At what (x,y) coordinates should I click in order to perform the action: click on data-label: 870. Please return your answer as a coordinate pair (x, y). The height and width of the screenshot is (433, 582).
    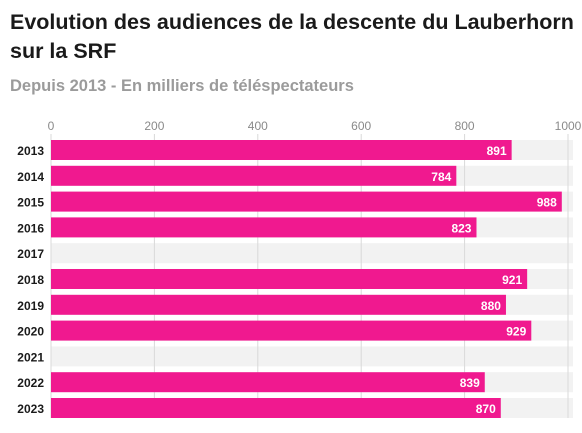
    Looking at the image, I should click on (486, 409).